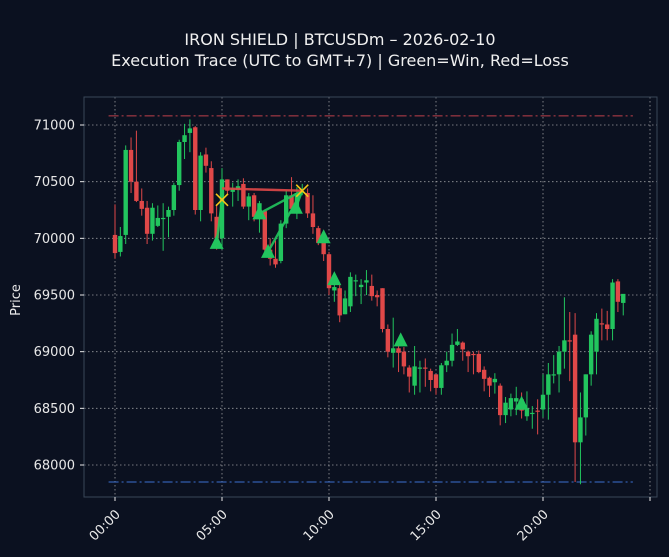  What do you see at coordinates (54, 126) in the screenshot?
I see `y-tick-label: 71000` at bounding box center [54, 126].